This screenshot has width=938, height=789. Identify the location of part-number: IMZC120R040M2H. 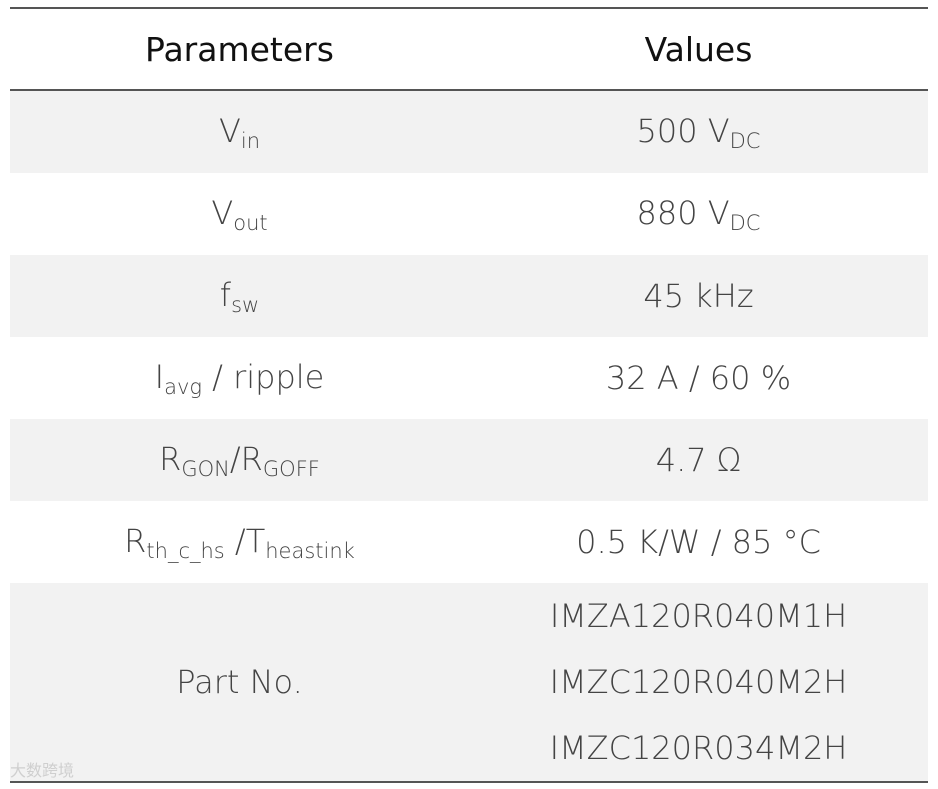
(698, 682).